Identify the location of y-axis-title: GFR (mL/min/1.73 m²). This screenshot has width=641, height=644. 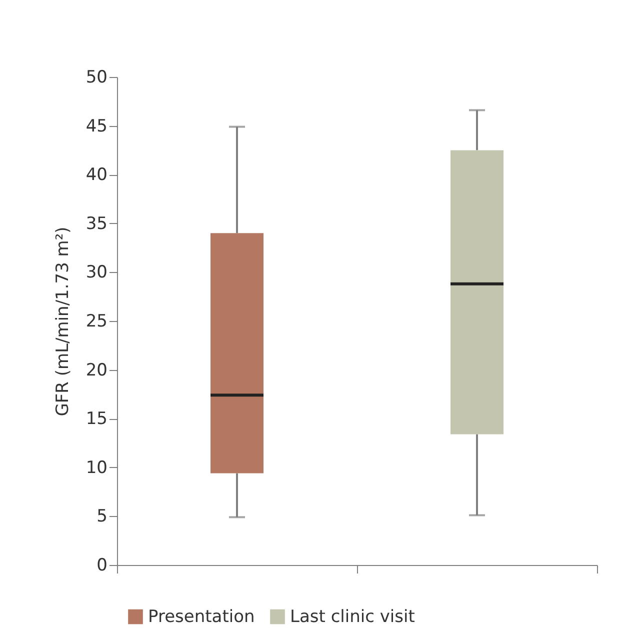
(62, 321).